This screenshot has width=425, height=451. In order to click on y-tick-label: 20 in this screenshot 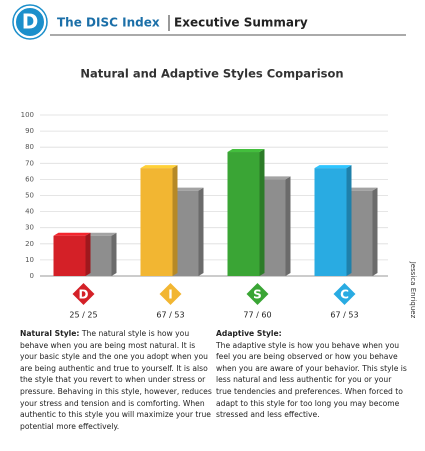, I will do `click(29, 244)`.